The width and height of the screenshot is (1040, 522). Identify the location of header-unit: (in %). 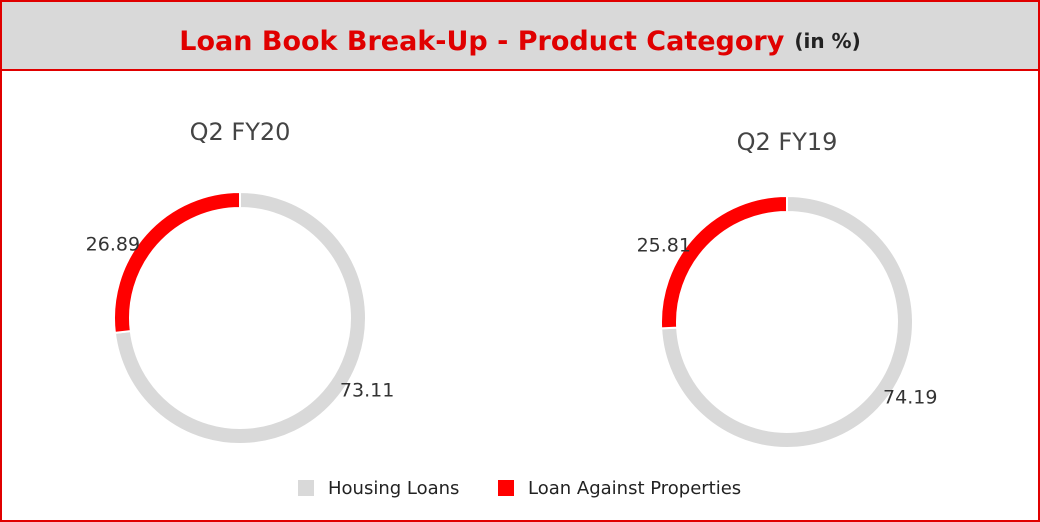
(827, 41).